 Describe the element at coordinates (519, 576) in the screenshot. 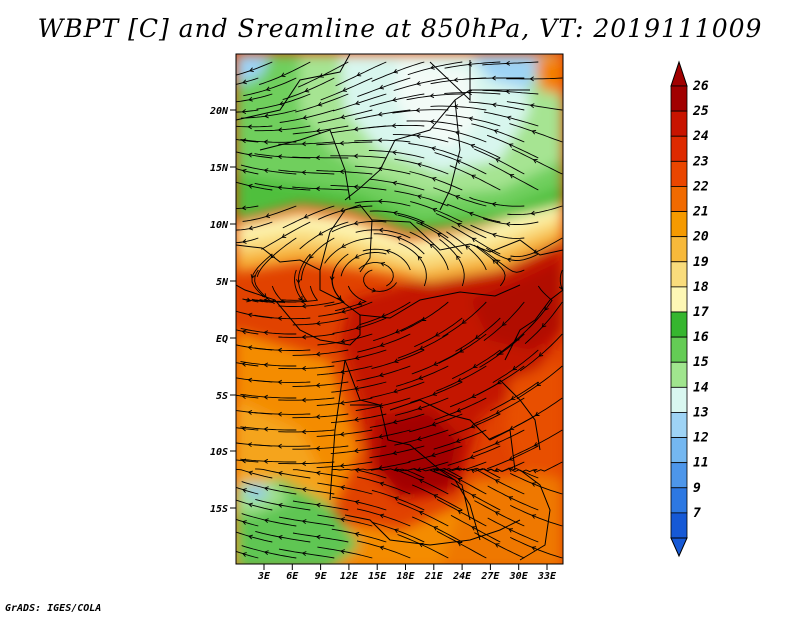

I see `lon-label-30e: 30E` at that location.